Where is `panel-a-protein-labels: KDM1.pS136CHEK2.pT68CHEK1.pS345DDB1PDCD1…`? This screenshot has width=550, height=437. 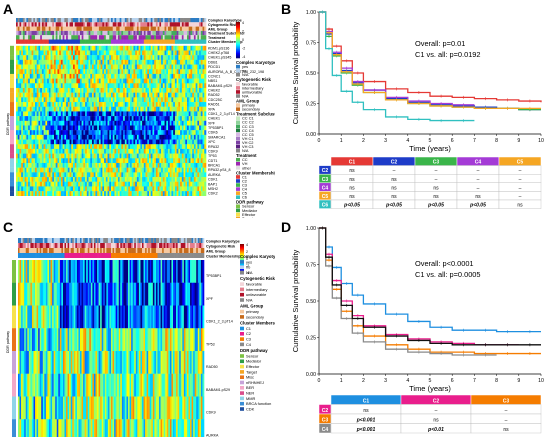 panel-a-protein-labels: KDM1.pS136CHEK2.pT68CHEK1.pS345DDB1PDCD1… is located at coordinates (236, 120).